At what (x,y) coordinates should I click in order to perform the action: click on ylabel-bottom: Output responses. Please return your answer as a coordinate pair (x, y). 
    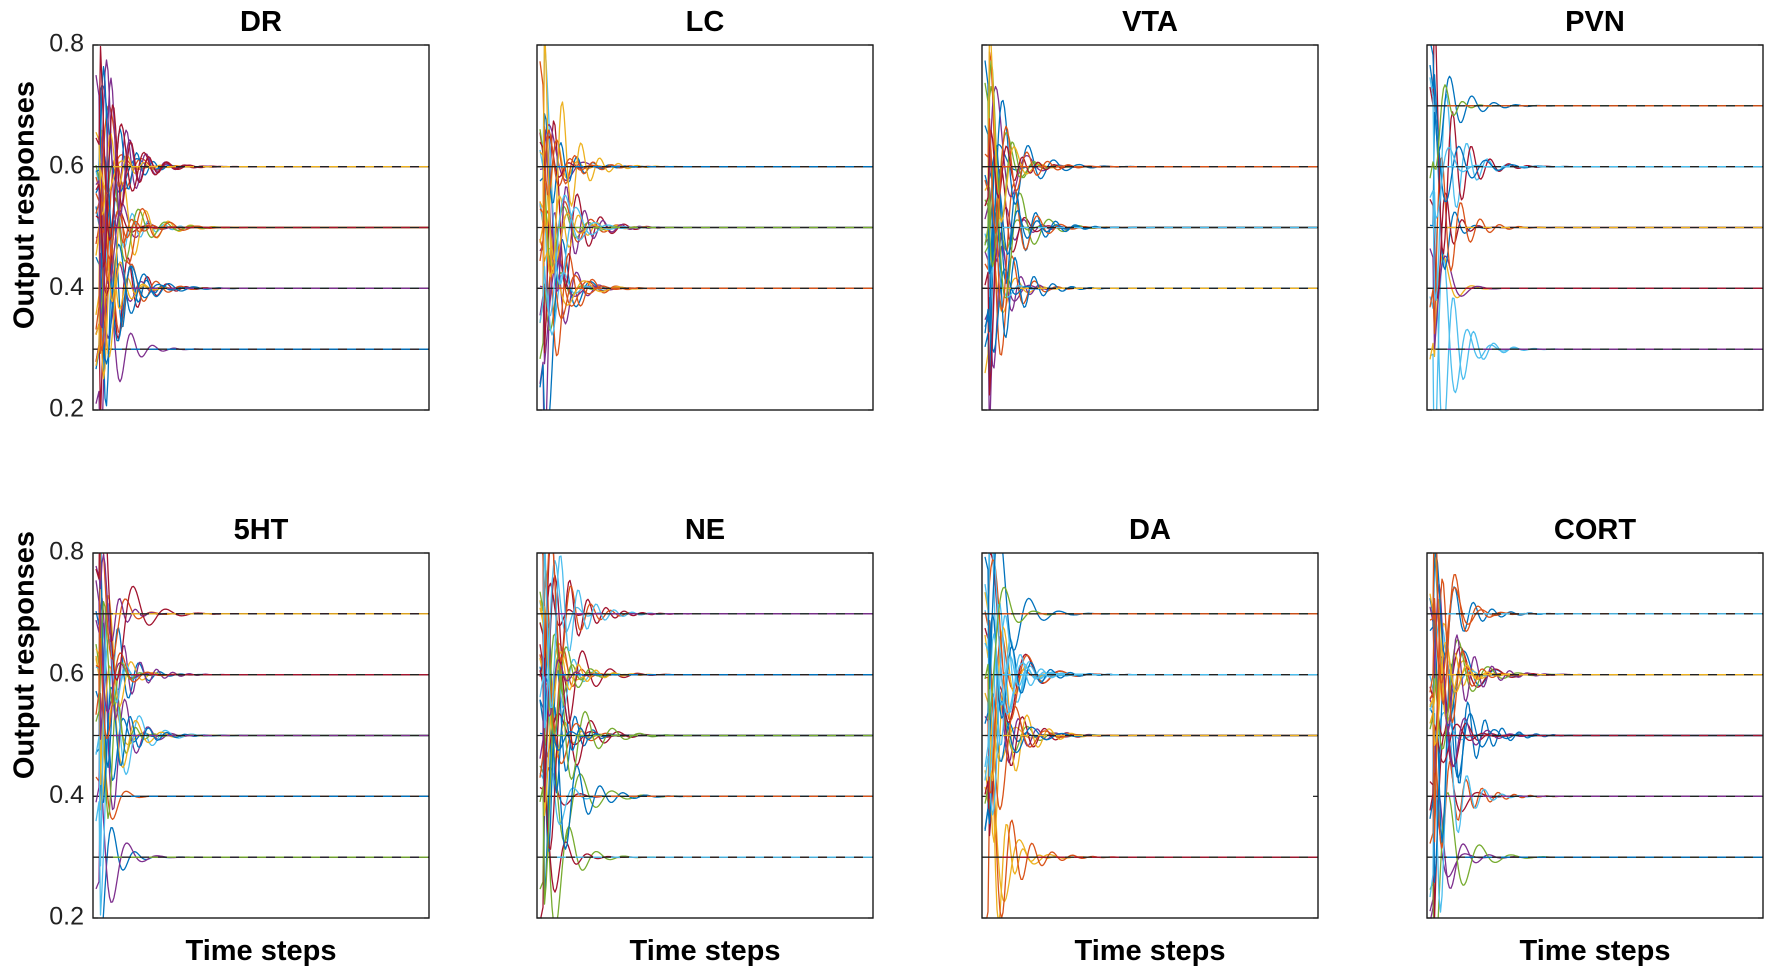
    Looking at the image, I should click on (25, 655).